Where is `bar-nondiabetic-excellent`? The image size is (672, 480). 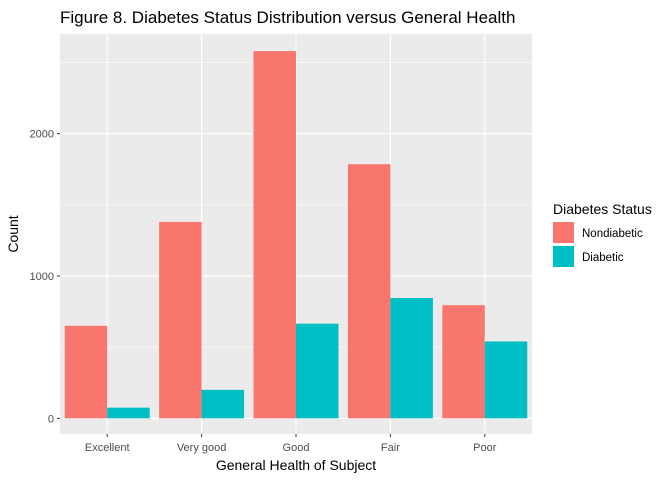 bar-nondiabetic-excellent is located at coordinates (86, 372).